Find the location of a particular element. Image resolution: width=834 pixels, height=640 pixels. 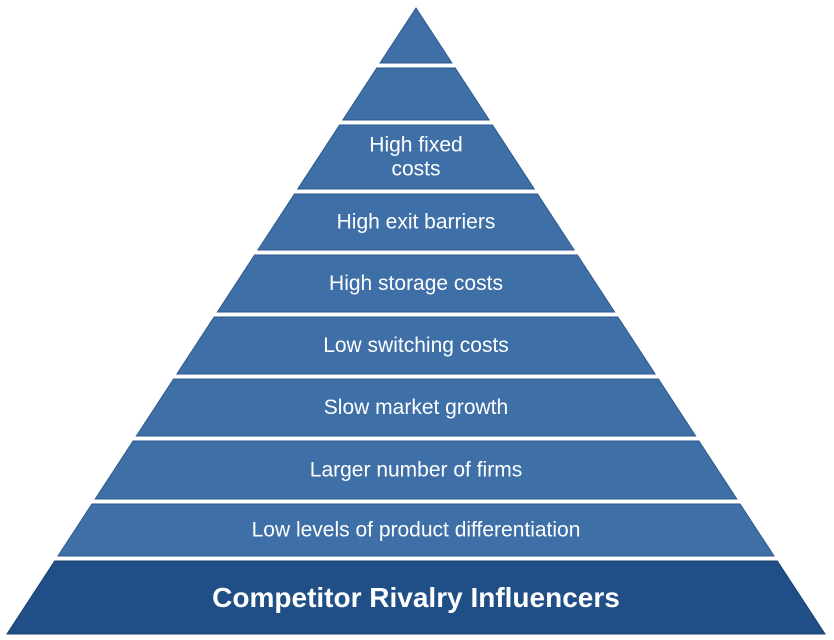

tier-label: Low switching costs is located at coordinates (416, 345).